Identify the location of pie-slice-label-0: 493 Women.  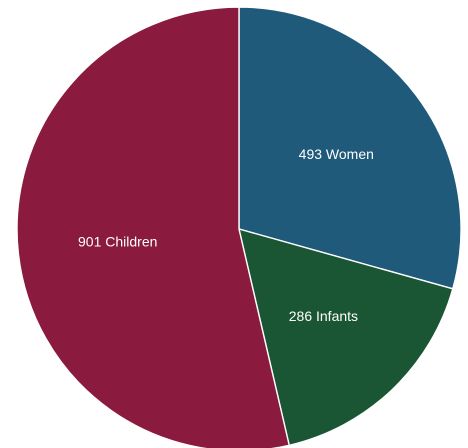
(336, 154).